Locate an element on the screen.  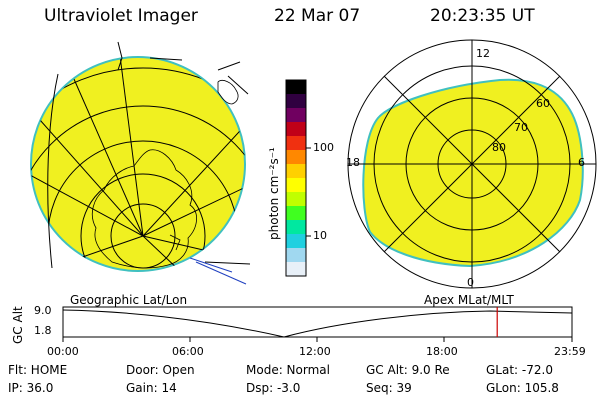
alt-ytick-low: 1.8 is located at coordinates (43, 330).